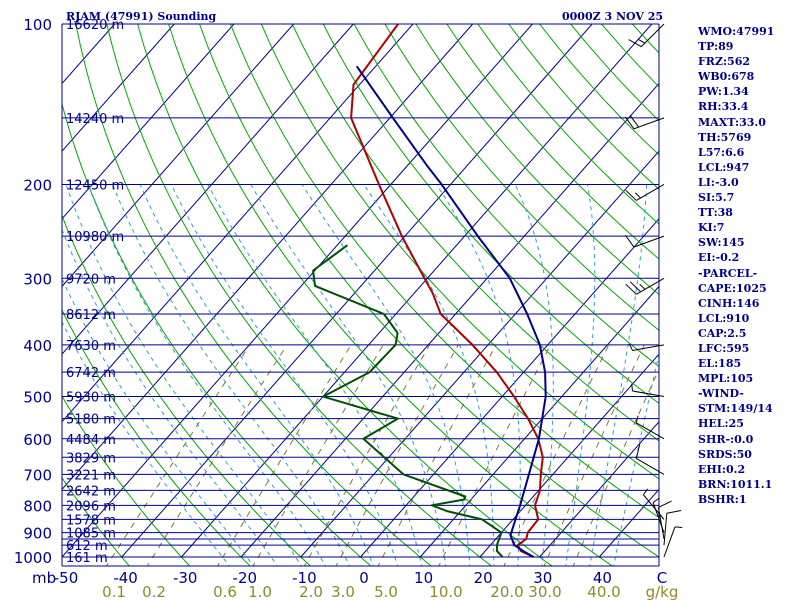  I want to click on height-label: 612 m, so click(87, 546).